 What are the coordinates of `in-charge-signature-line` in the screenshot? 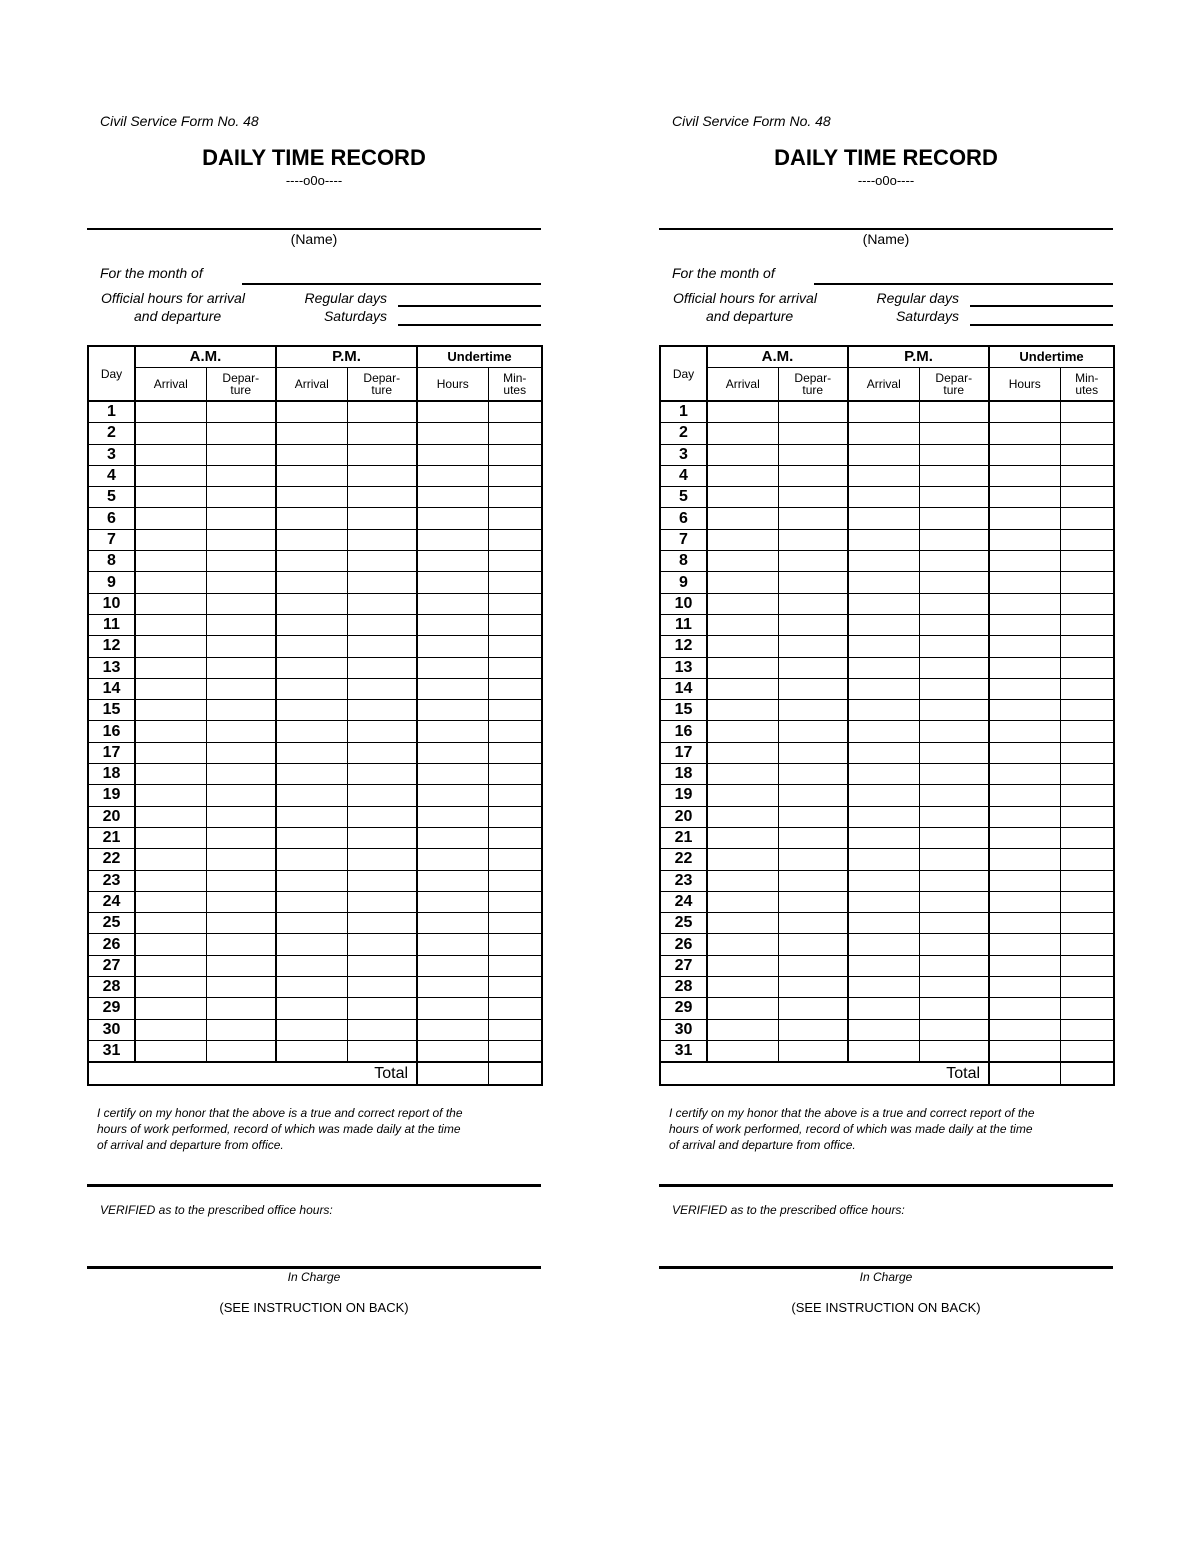 It's located at (886, 1267).